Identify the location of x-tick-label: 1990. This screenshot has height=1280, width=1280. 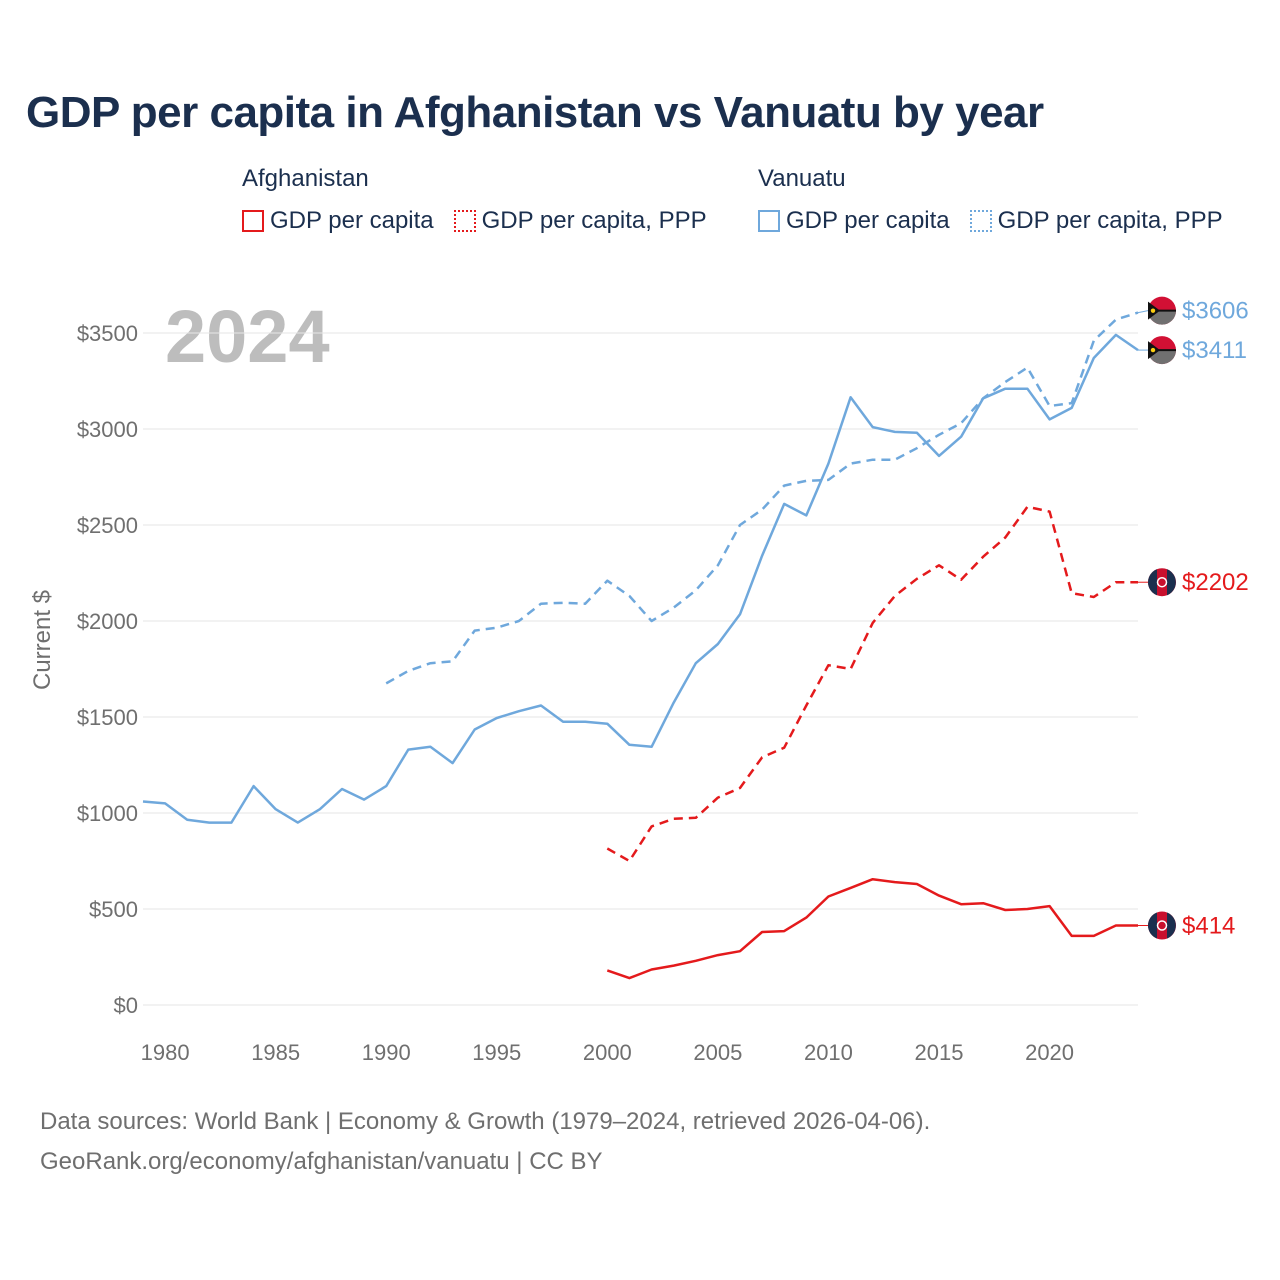
(386, 1052).